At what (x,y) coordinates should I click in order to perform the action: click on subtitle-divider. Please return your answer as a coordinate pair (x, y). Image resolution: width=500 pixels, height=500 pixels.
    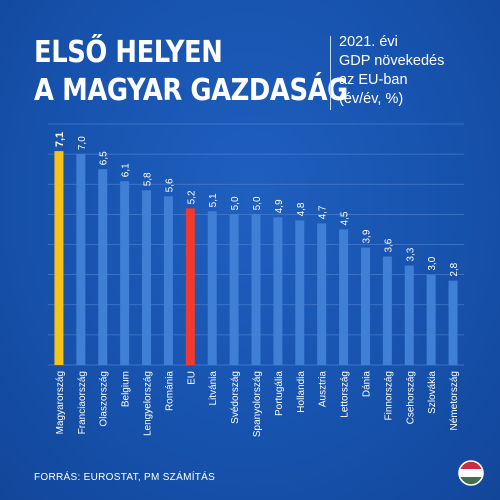
    Looking at the image, I should click on (330, 73).